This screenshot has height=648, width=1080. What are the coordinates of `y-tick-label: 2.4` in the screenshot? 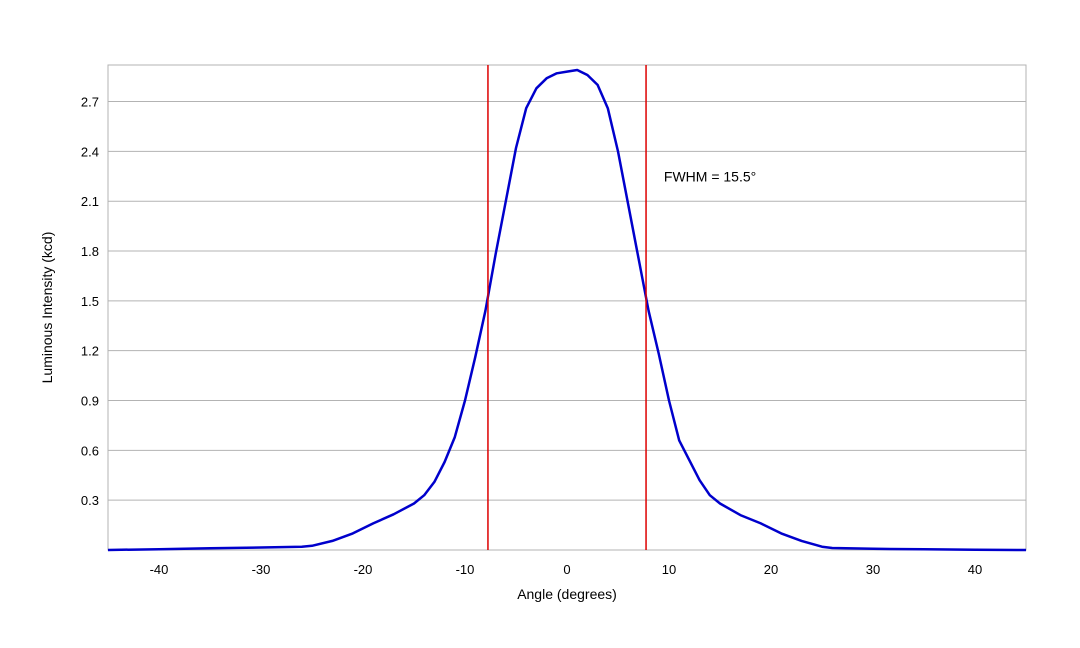 It's located at (90, 151).